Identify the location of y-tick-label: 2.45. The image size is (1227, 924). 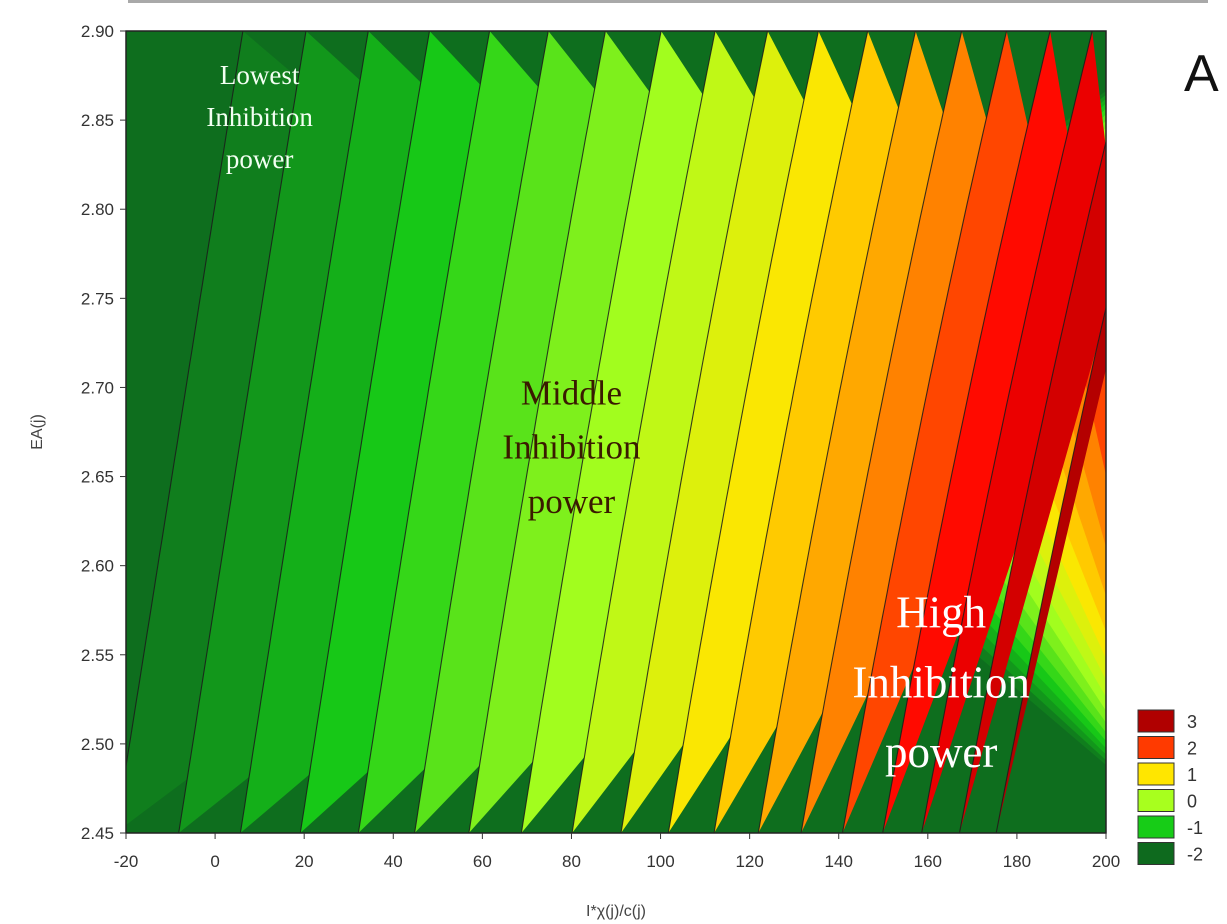
(97, 833).